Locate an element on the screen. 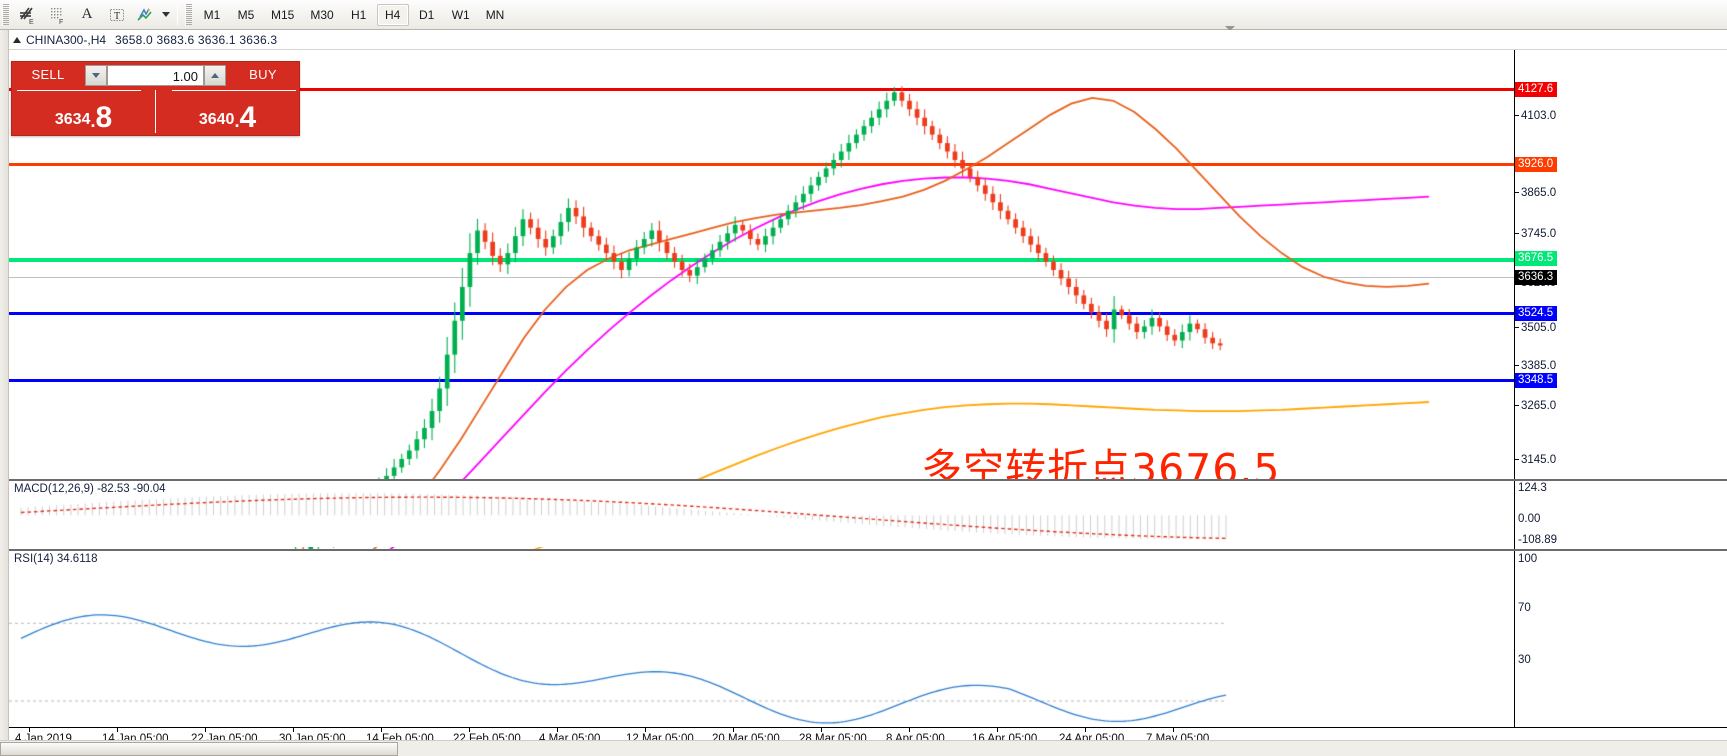  price-axis-tick-label: 3385.0 is located at coordinates (1539, 366).